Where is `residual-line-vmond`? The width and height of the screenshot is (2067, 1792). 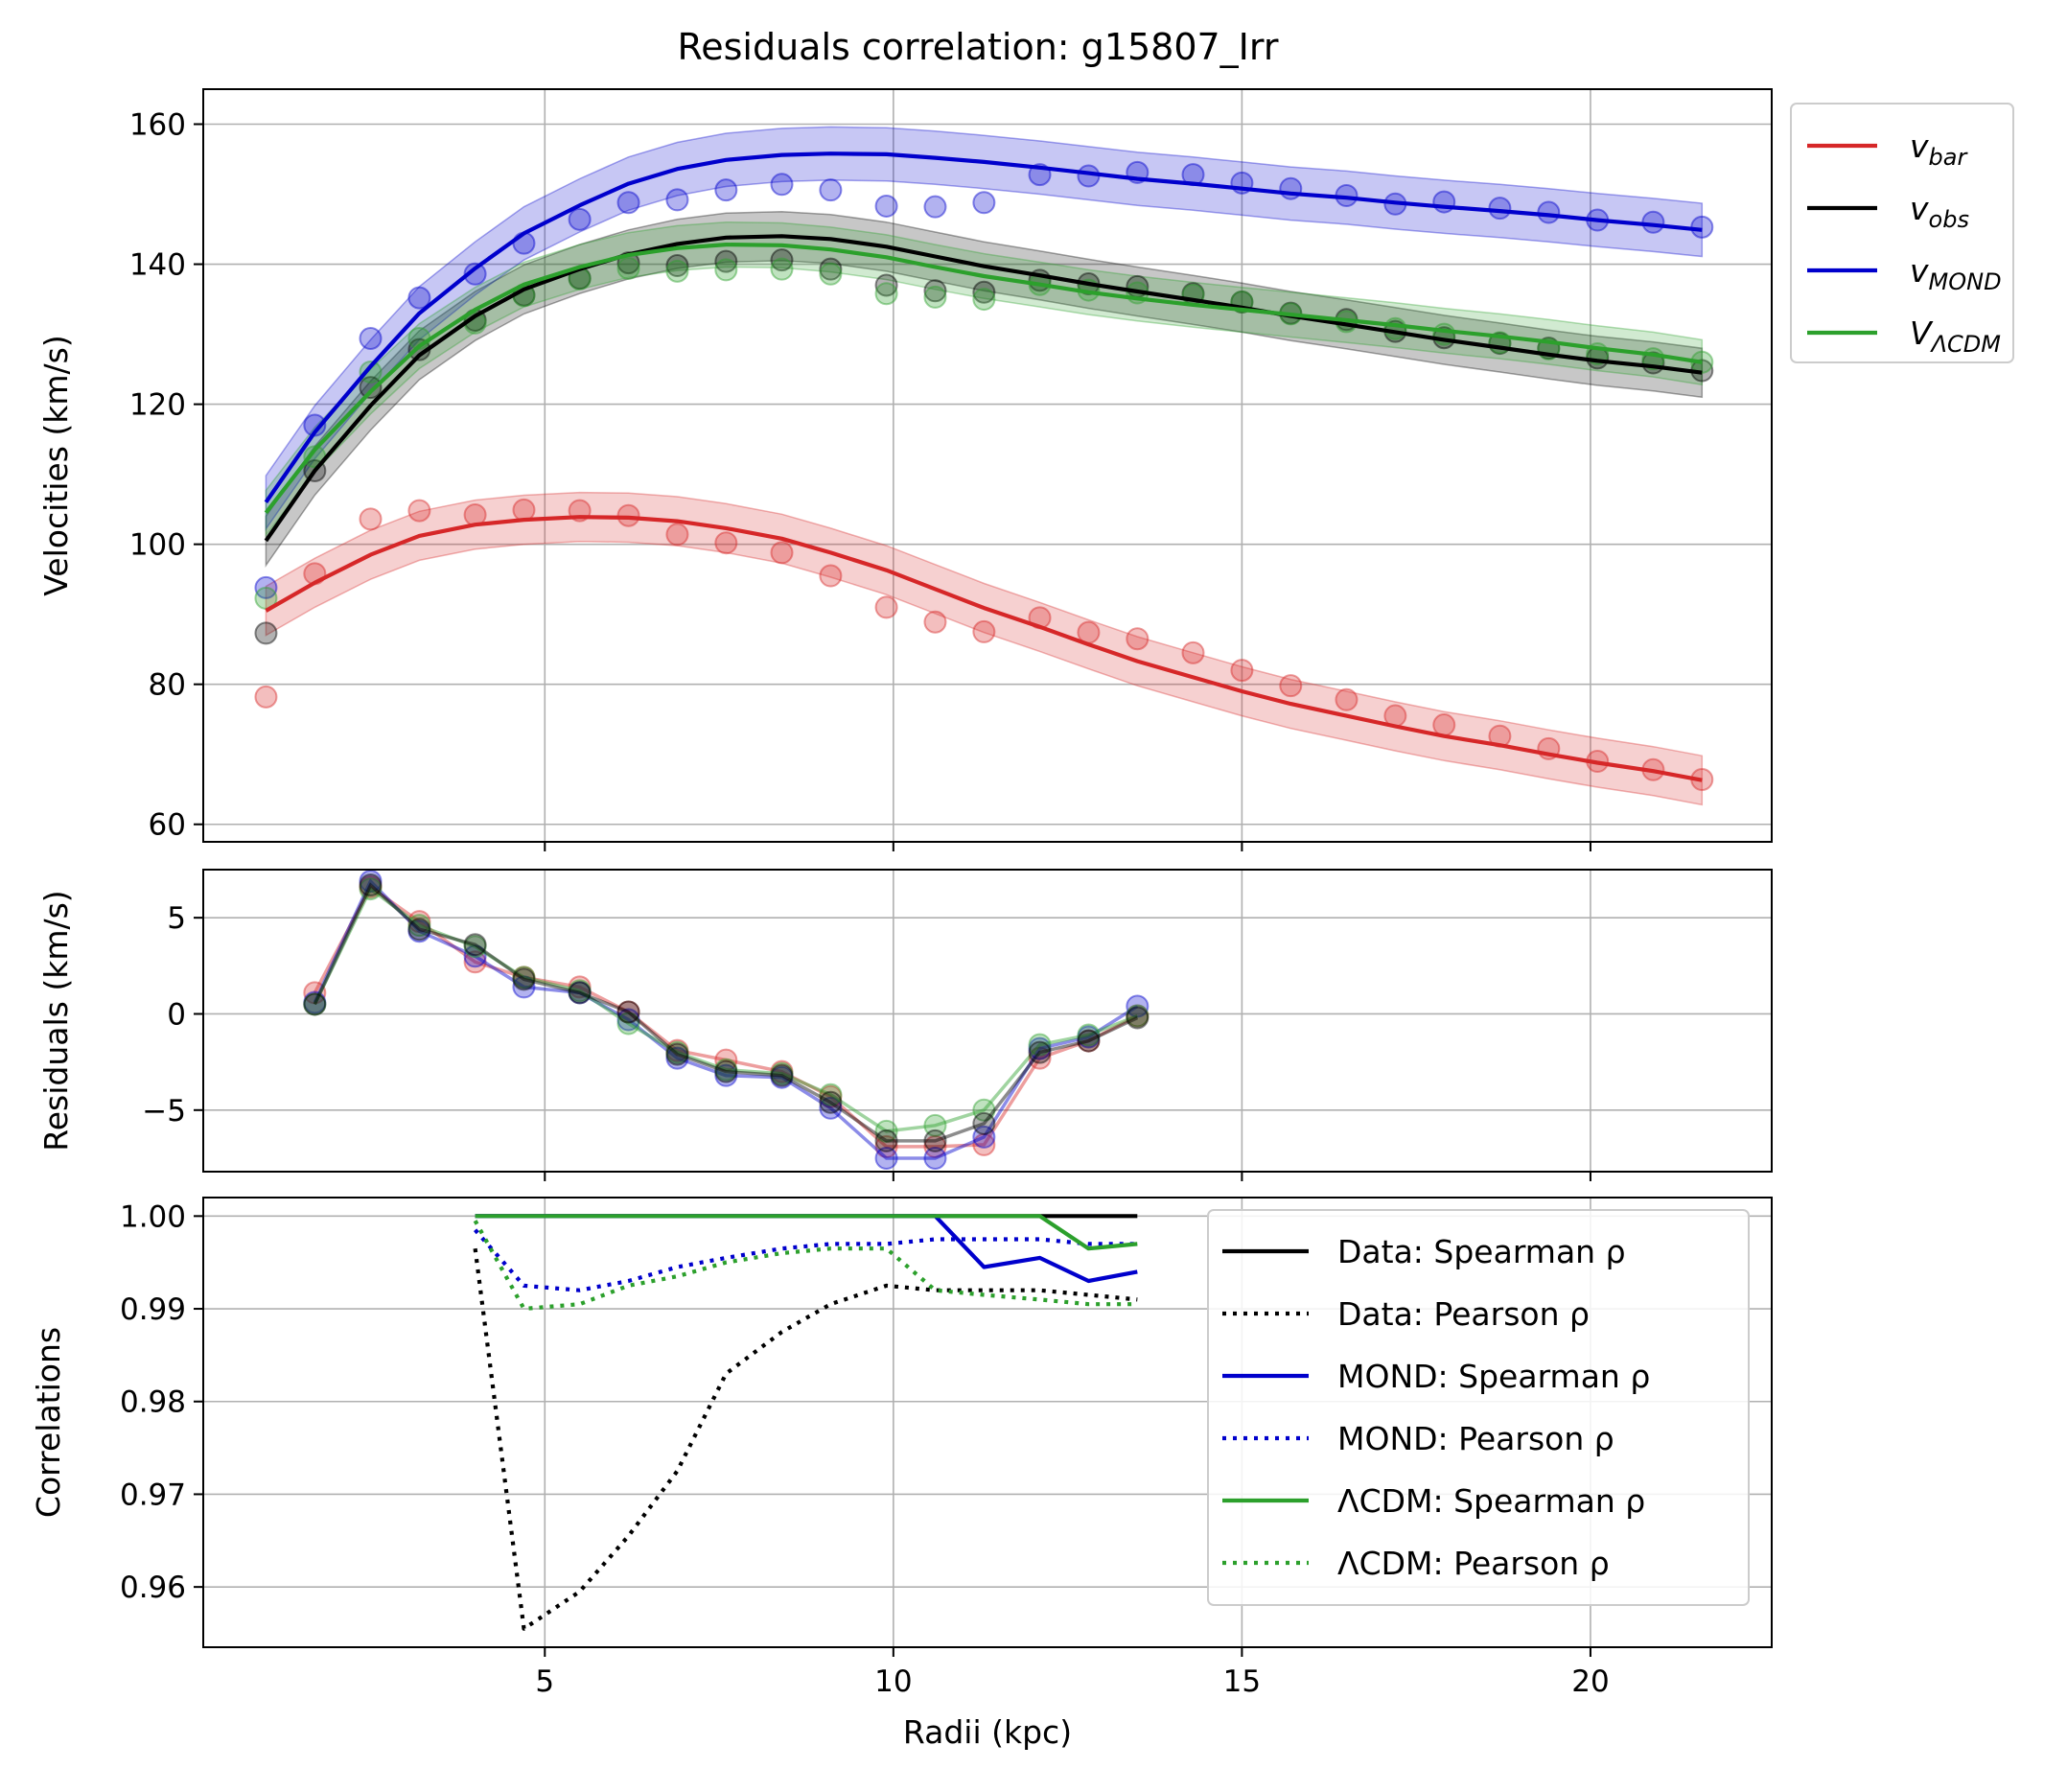
residual-line-vmond is located at coordinates (726, 1018).